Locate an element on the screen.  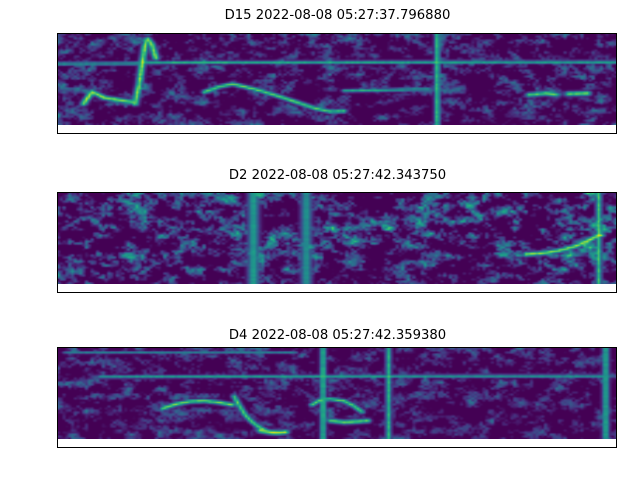
panel-title-3: D4 2022-08-08 05:27:42.359380 is located at coordinates (337, 335).